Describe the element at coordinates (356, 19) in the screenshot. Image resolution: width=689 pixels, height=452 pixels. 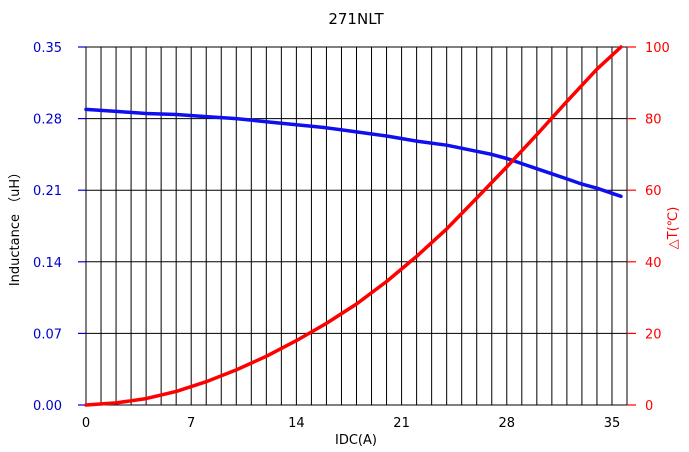
I see `chart-title: 271NLT` at that location.